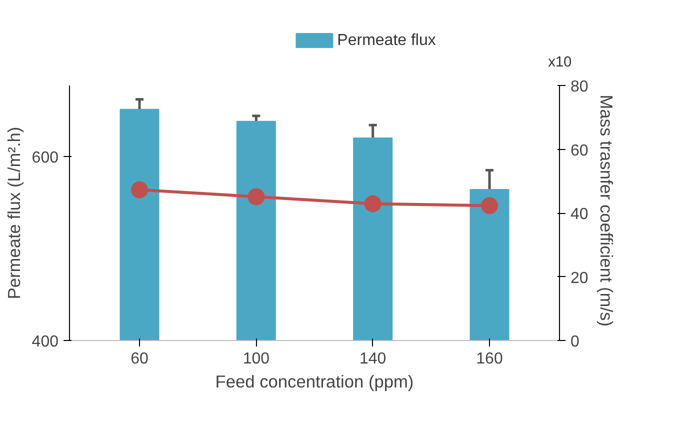  What do you see at coordinates (386, 40) in the screenshot?
I see `legend-label: Permeate flux` at bounding box center [386, 40].